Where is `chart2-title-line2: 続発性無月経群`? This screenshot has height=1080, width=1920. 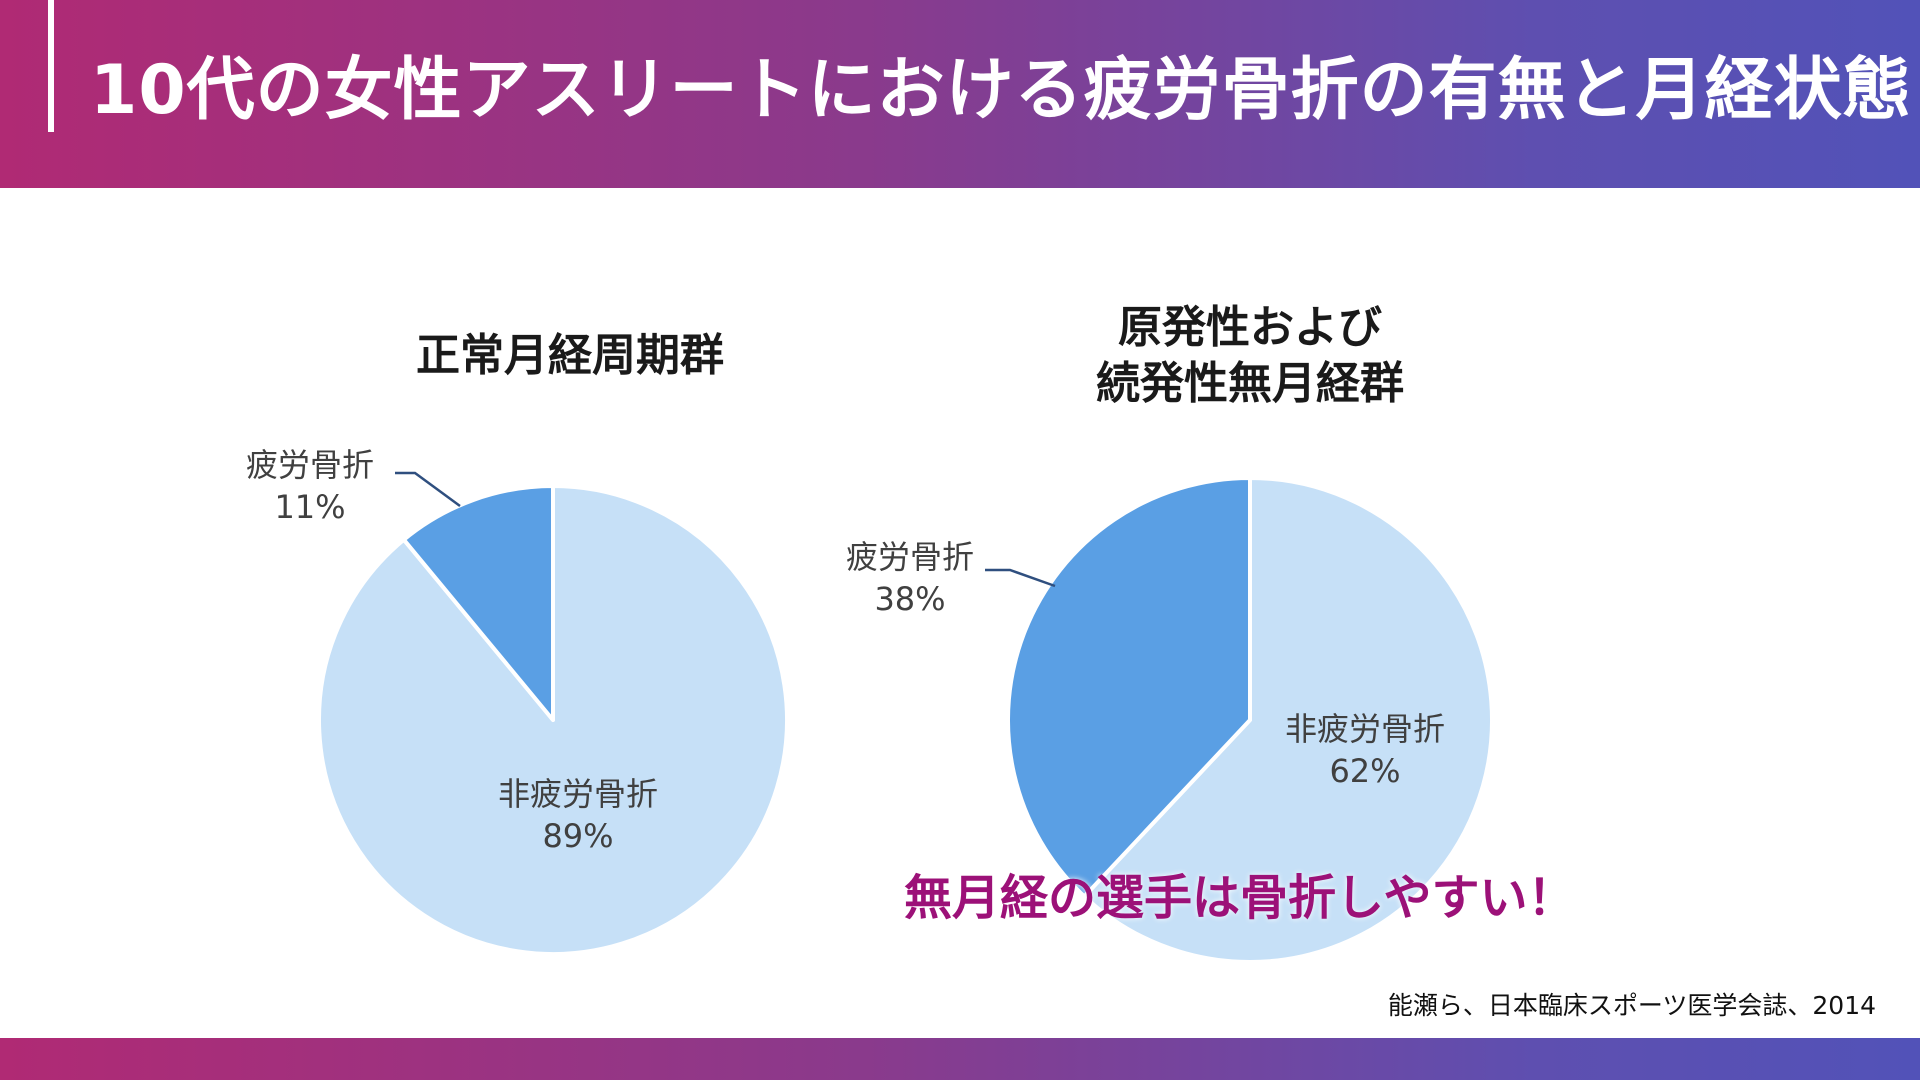 chart2-title-line2: 続発性無月経群 is located at coordinates (1250, 383).